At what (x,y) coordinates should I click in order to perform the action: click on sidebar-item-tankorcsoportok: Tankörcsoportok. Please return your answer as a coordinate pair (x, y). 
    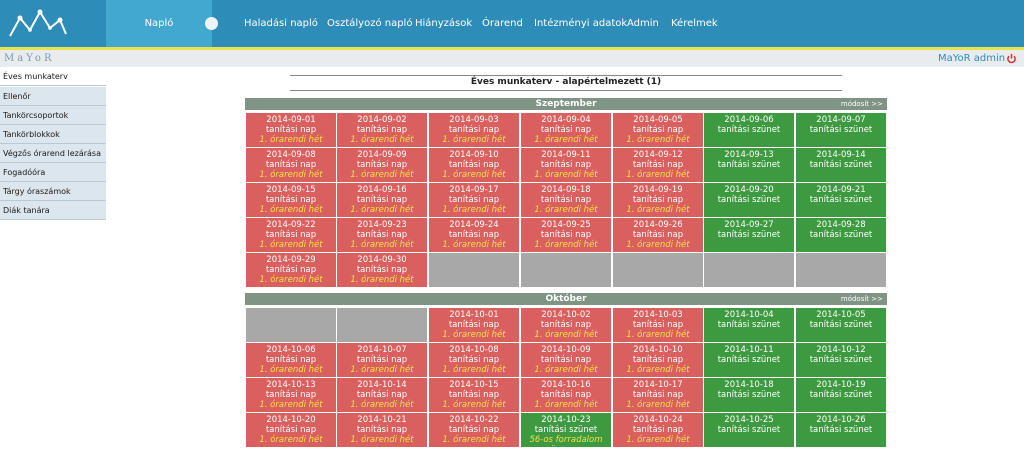
    Looking at the image, I should click on (53, 115).